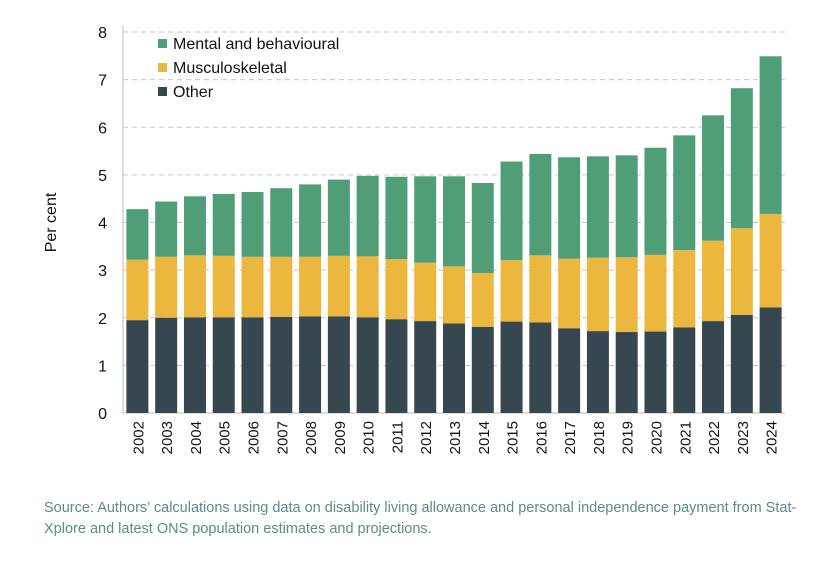 Image resolution: width=828 pixels, height=564 pixels. I want to click on bar-mental-and-behavioural-2014, so click(482, 227).